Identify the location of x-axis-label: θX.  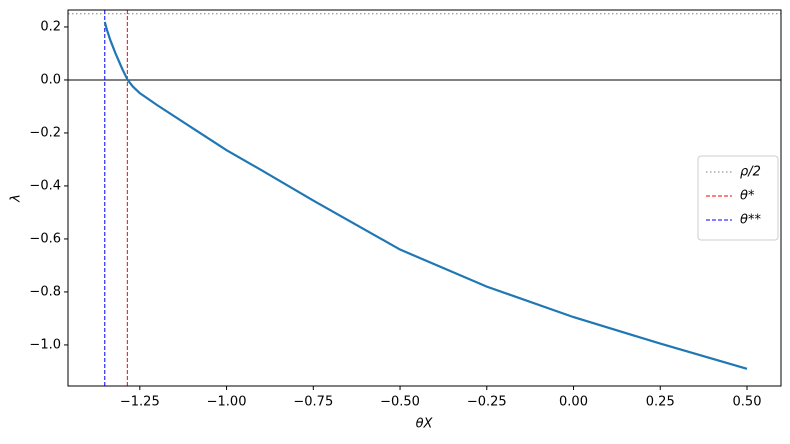
(425, 424).